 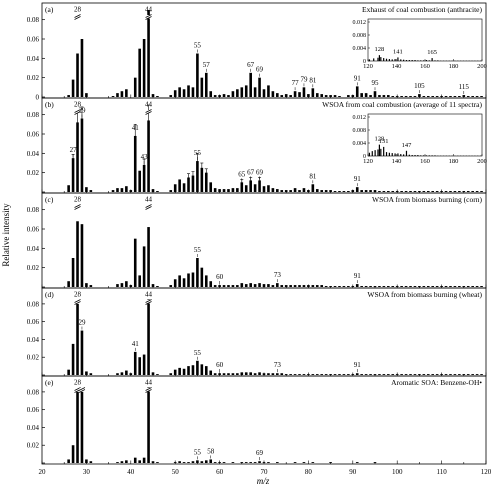 I want to click on peak-label: 91, so click(x=358, y=78).